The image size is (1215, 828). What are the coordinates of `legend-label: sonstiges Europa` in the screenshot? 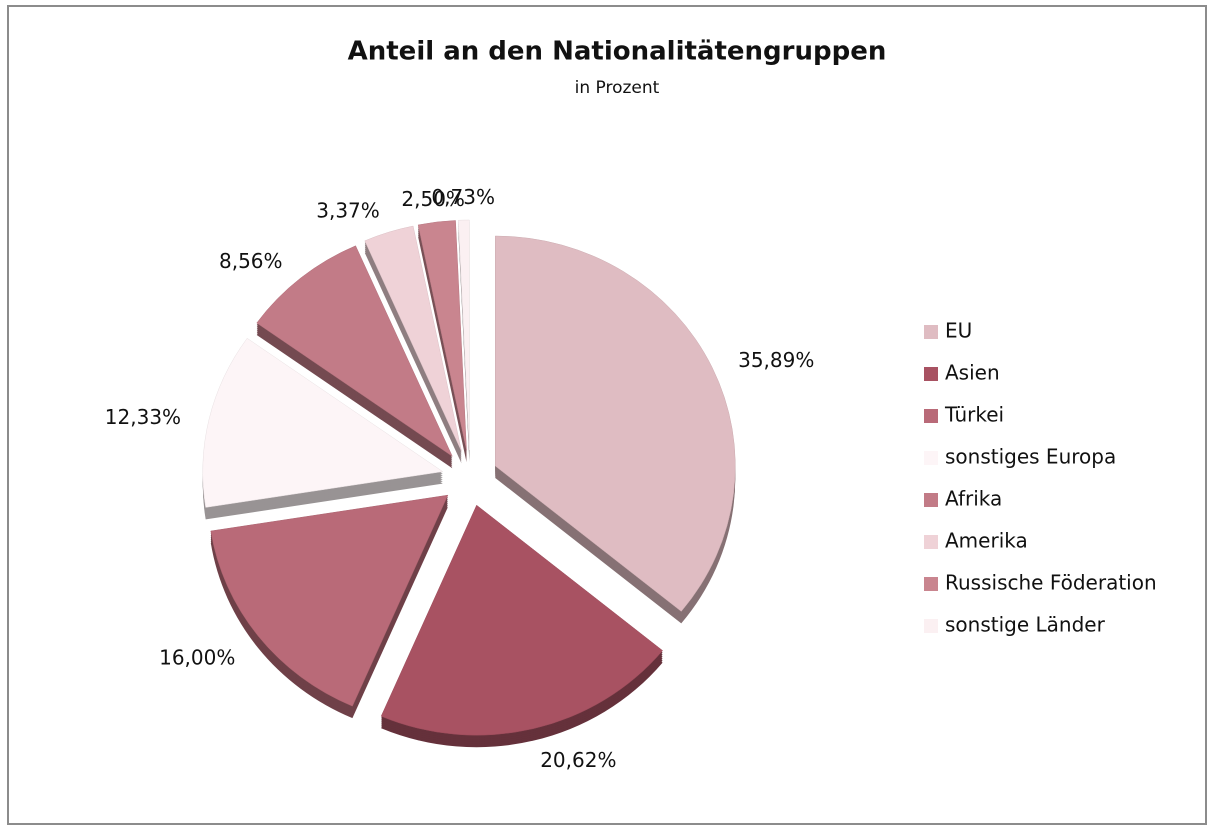 It's located at (1030, 457).